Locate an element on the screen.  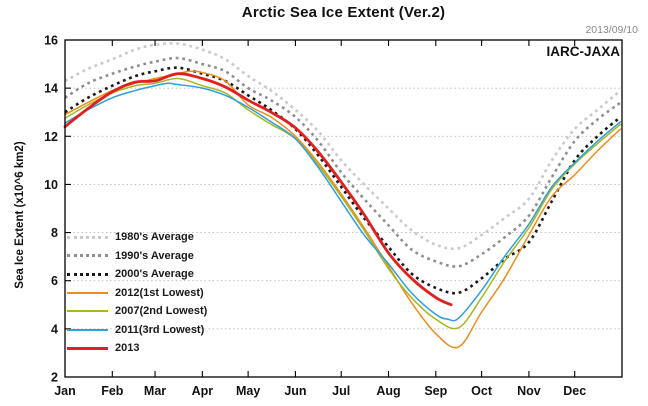
y-tick-label: 6 is located at coordinates (54, 281).